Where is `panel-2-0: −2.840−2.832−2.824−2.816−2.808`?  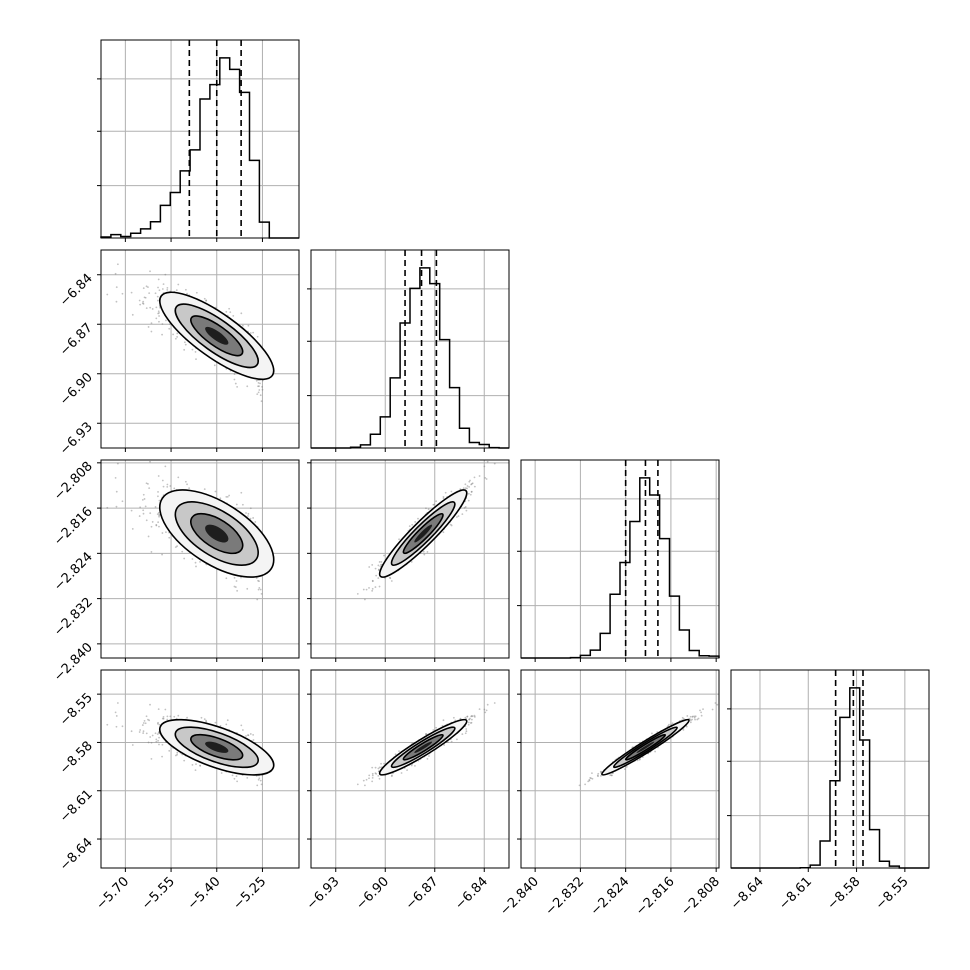
panel-2-0: −2.840−2.832−2.824−2.816−2.808 is located at coordinates (175, 572).